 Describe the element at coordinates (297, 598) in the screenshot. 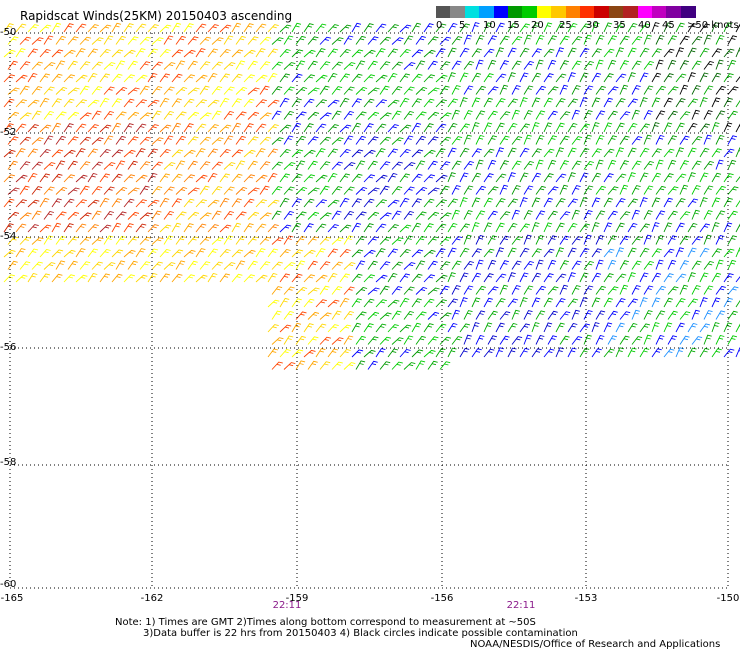

I see `lon-label-159: -159` at that location.